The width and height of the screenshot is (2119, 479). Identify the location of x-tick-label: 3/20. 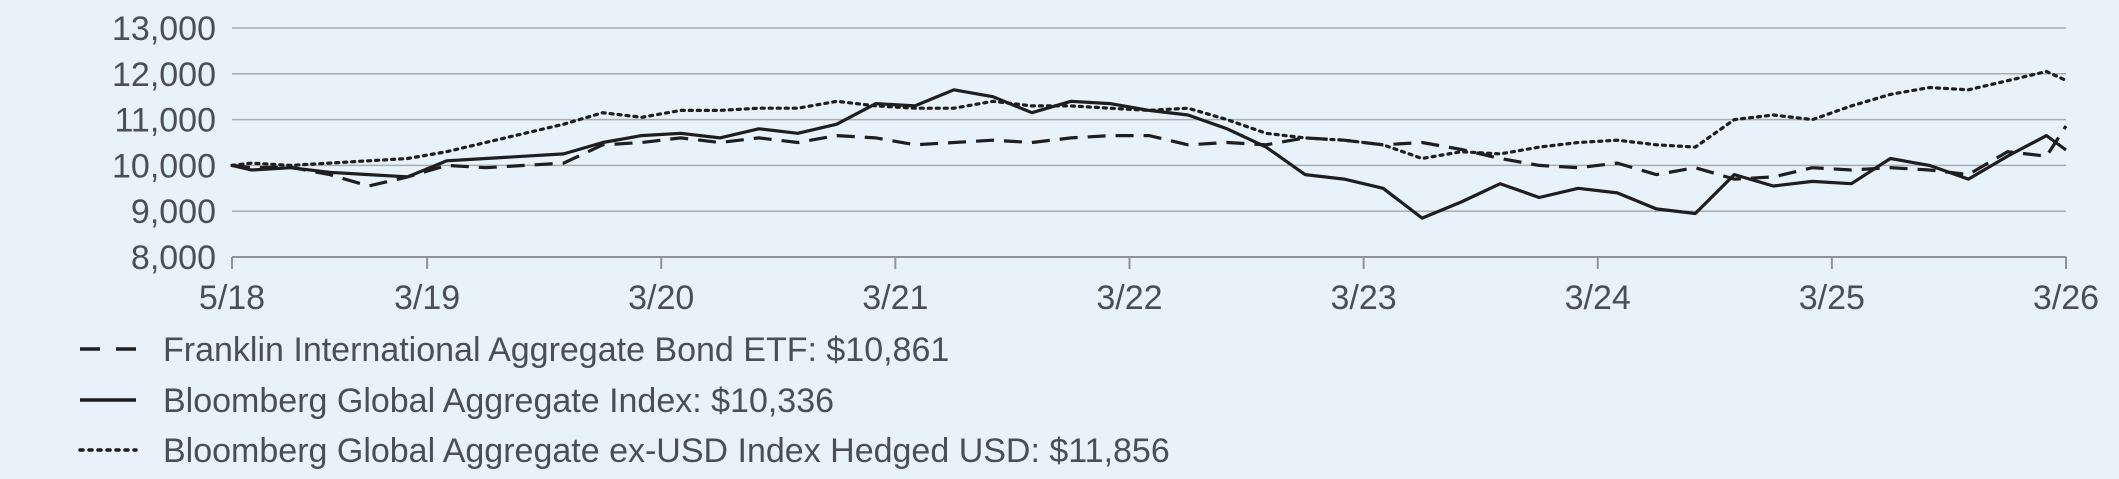
(661, 298).